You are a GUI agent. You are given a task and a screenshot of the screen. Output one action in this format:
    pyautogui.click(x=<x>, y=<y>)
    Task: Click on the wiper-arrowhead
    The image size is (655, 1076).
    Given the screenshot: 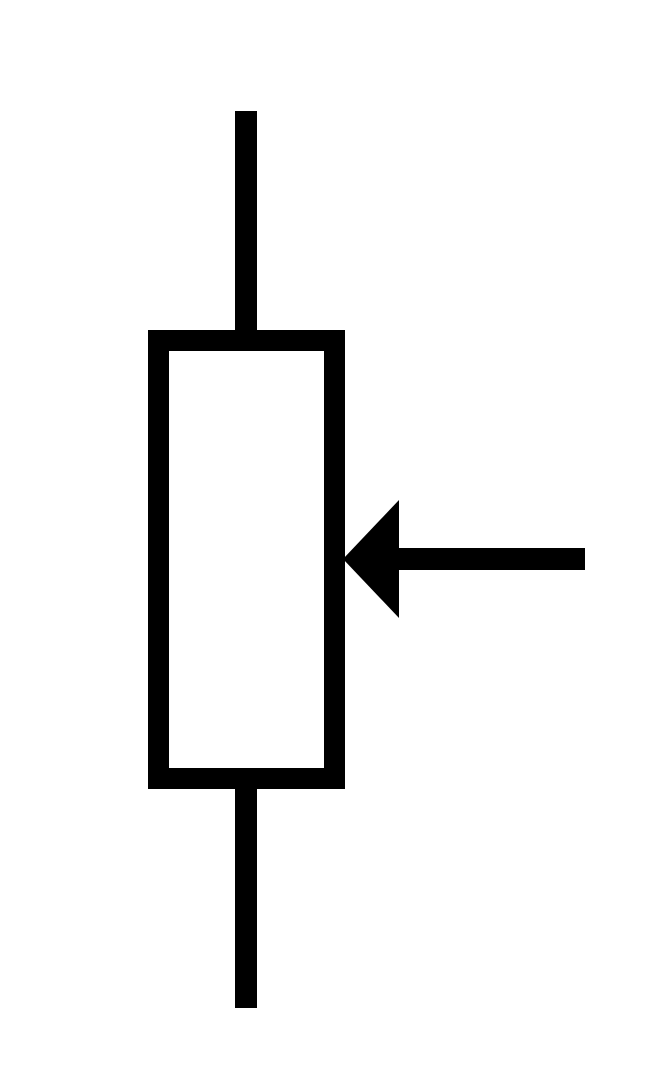 What is the action you would take?
    pyautogui.click(x=371, y=559)
    